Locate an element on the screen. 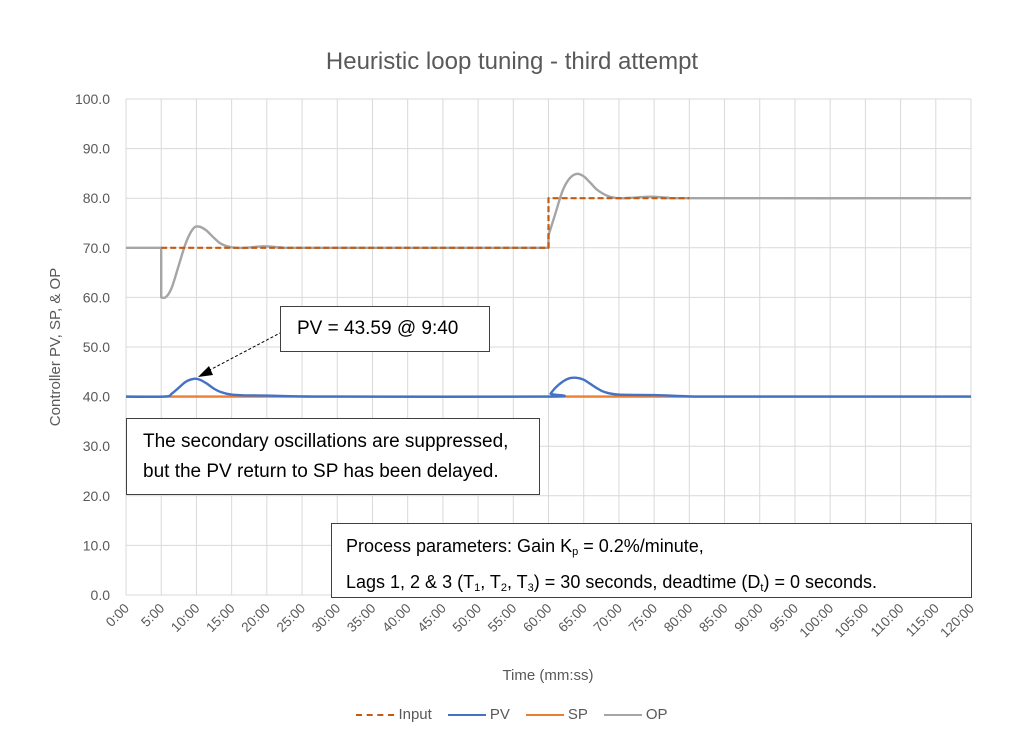 The width and height of the screenshot is (1024, 745). peak-annotation: PV = 43.59 @ 9:40 is located at coordinates (385, 329).